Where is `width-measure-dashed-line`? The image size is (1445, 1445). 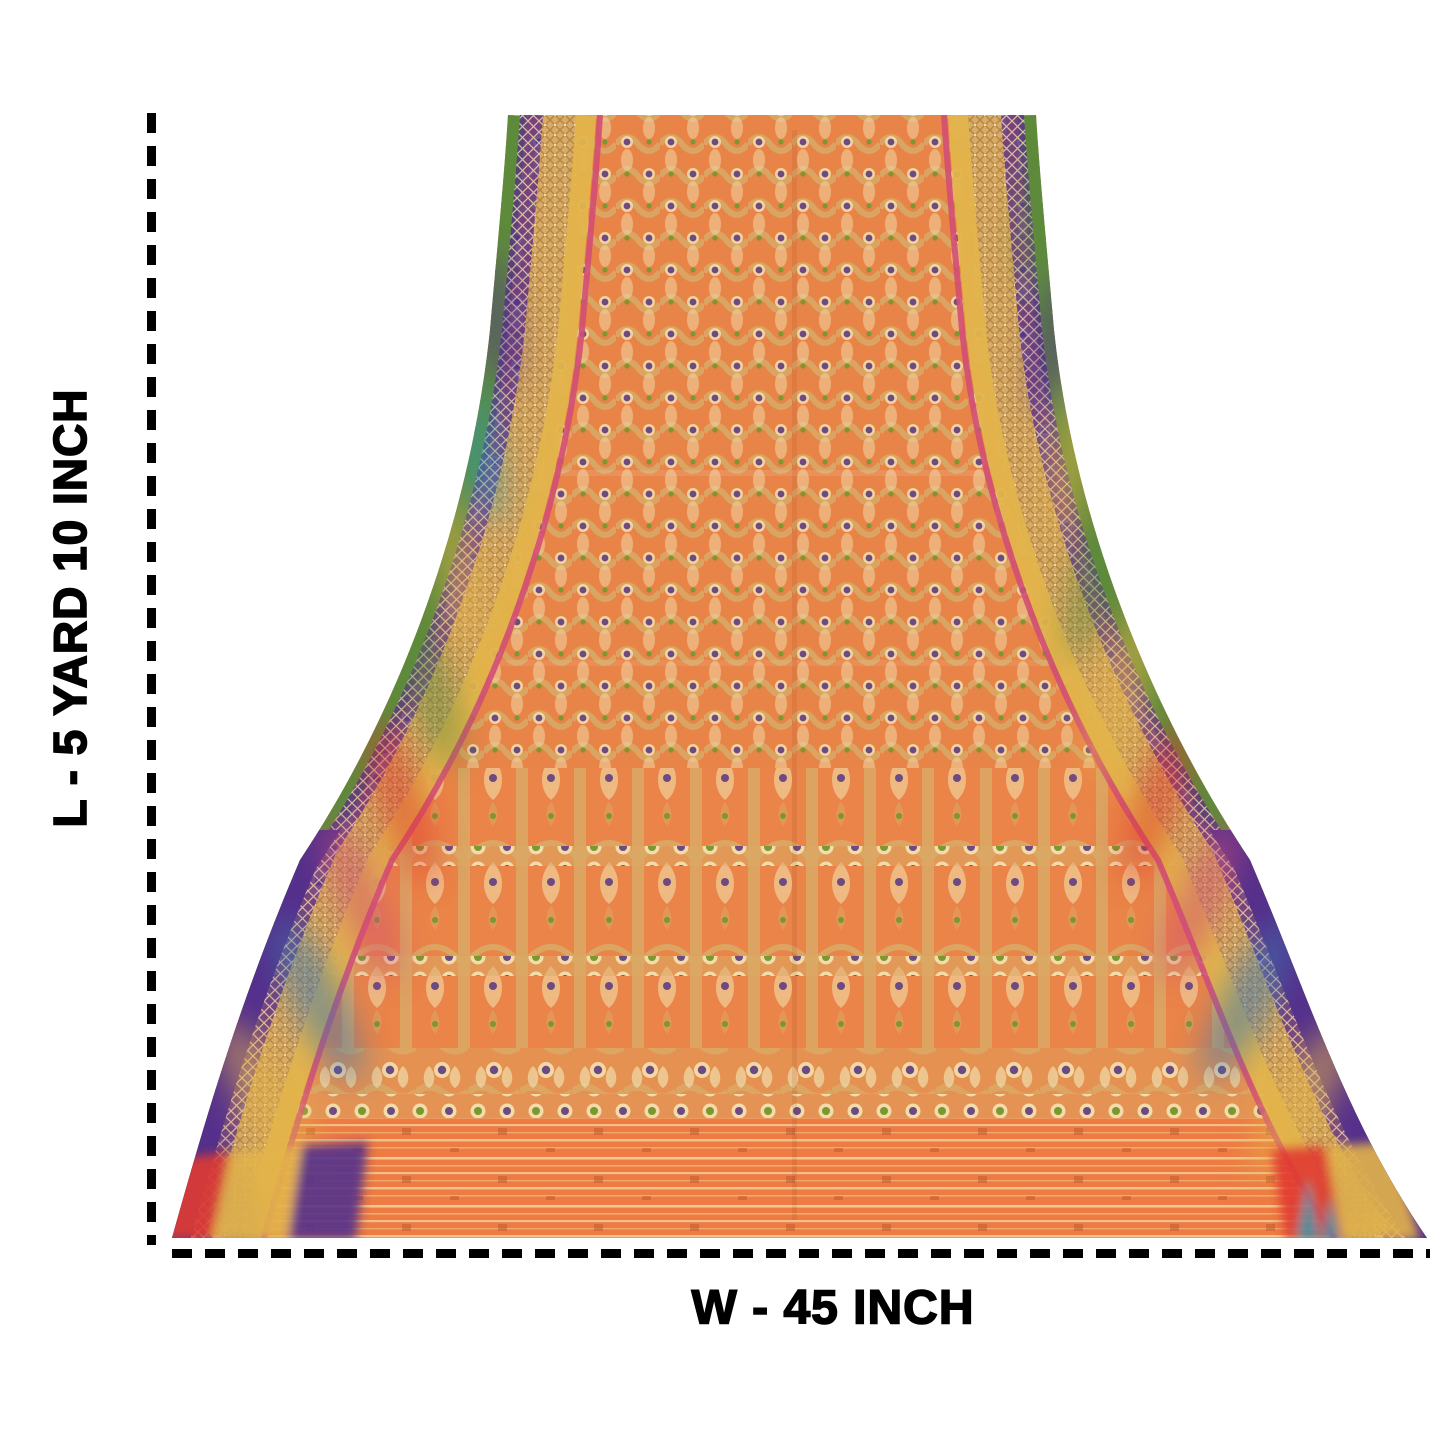 width-measure-dashed-line is located at coordinates (801, 1253).